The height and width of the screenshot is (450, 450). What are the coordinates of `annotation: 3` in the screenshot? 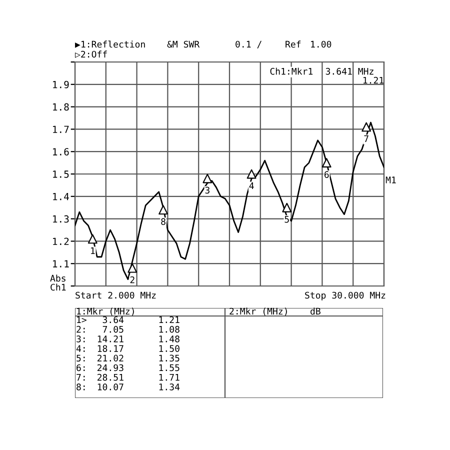 It's located at (207, 190).